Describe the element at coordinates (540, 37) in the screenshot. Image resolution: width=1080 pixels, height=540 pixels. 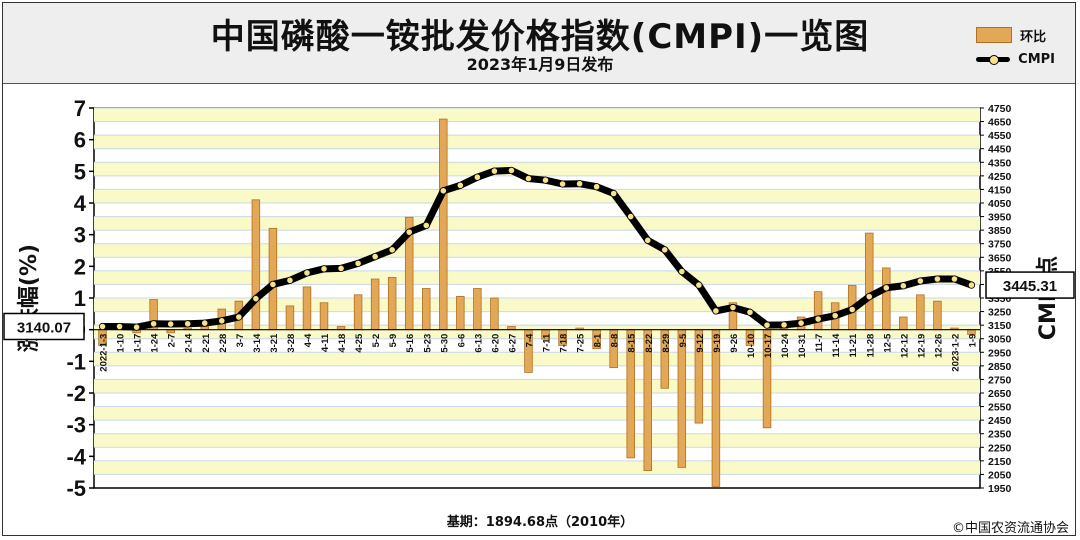
I see `chart-title: 中国磷酸一铵批发价格指数(CMPI)一览图` at that location.